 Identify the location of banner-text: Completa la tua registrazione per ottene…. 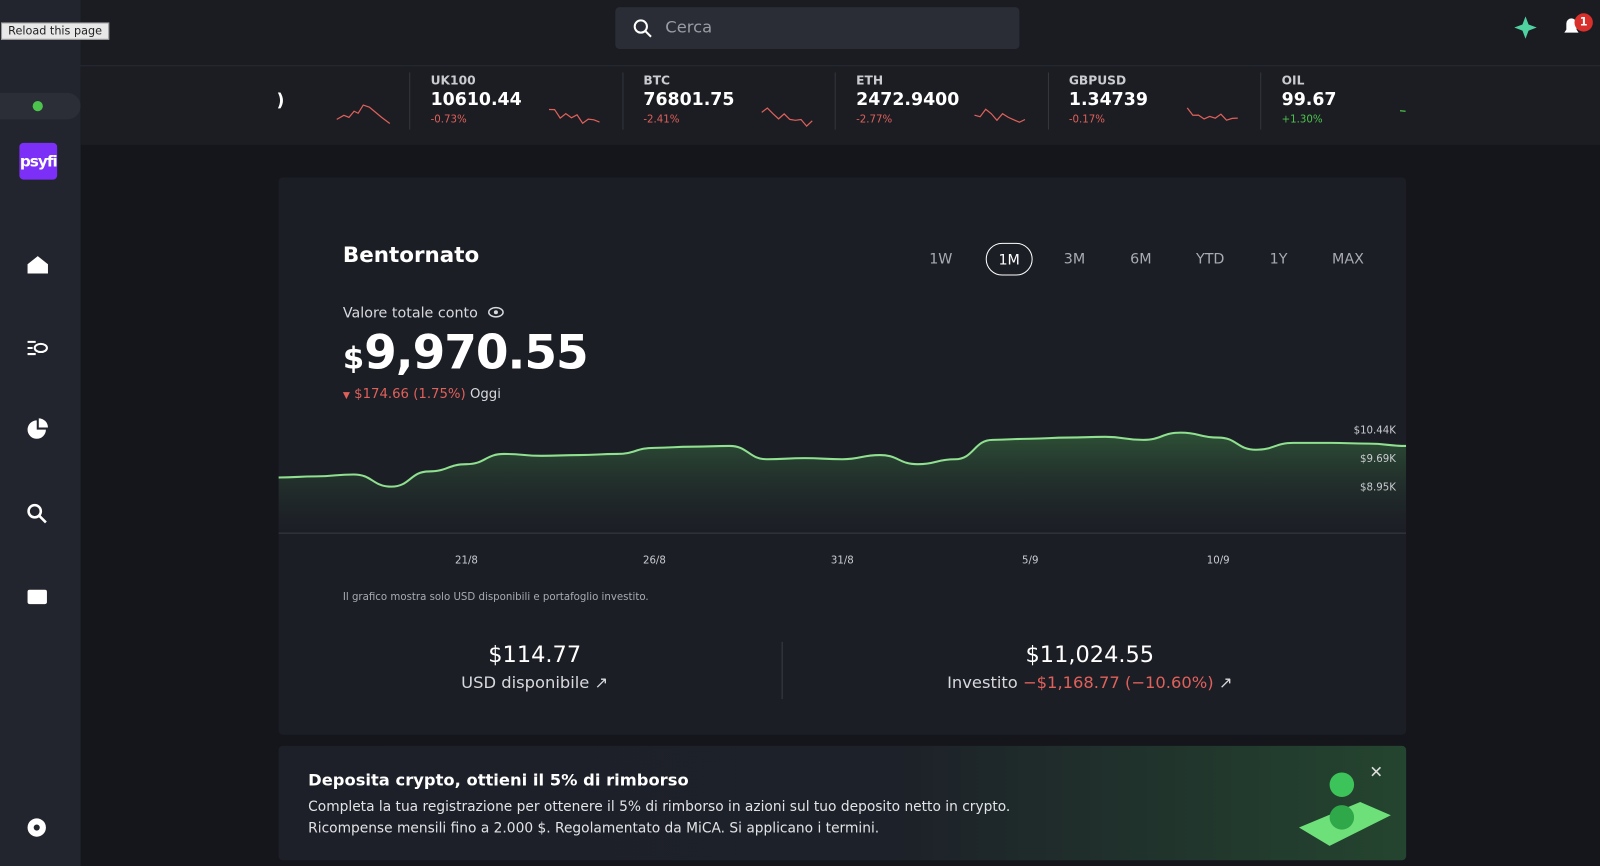
(659, 818).